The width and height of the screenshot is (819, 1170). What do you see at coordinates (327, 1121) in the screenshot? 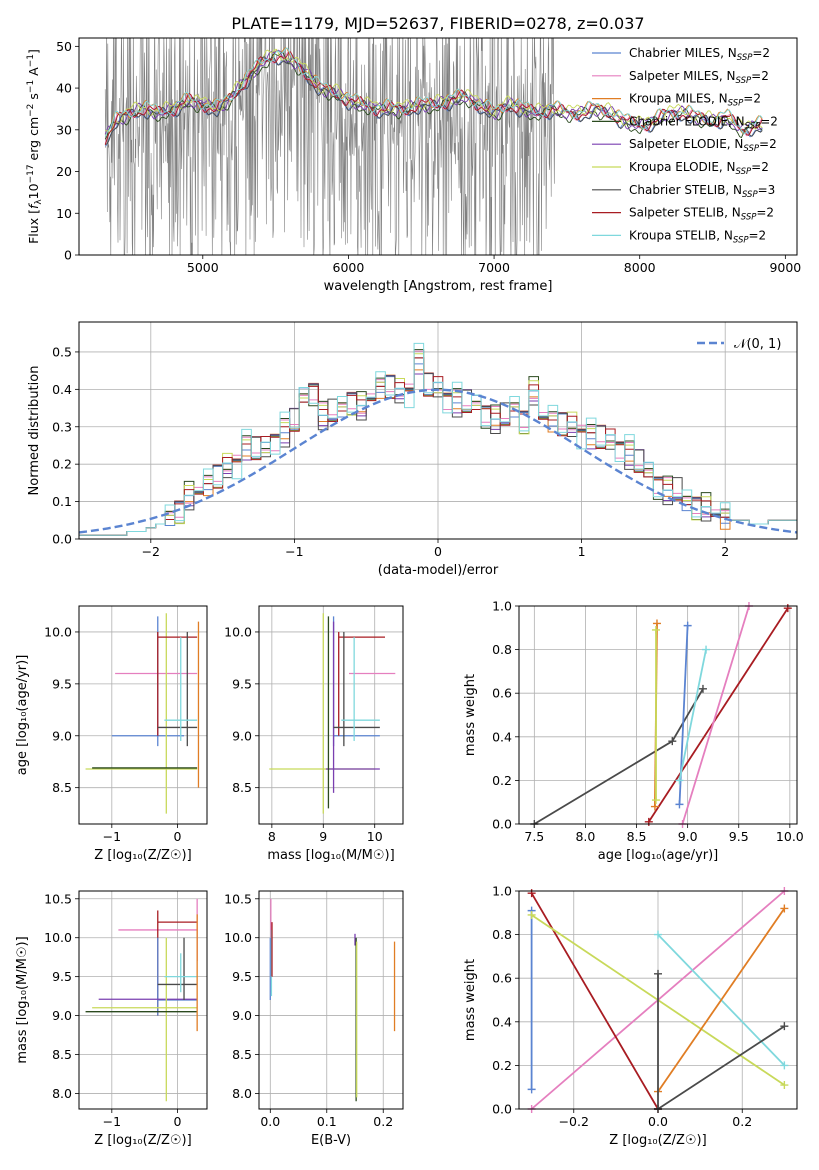
I see `x-tick-label: 0.1` at bounding box center [327, 1121].